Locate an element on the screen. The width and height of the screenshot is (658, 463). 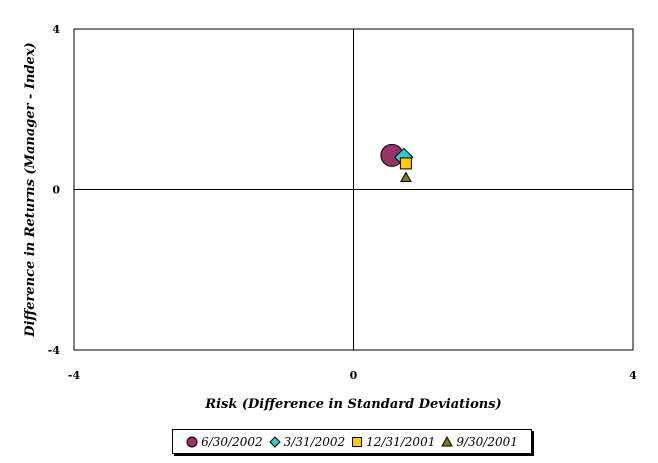
legend-item: 9/30/2001 is located at coordinates (479, 442).